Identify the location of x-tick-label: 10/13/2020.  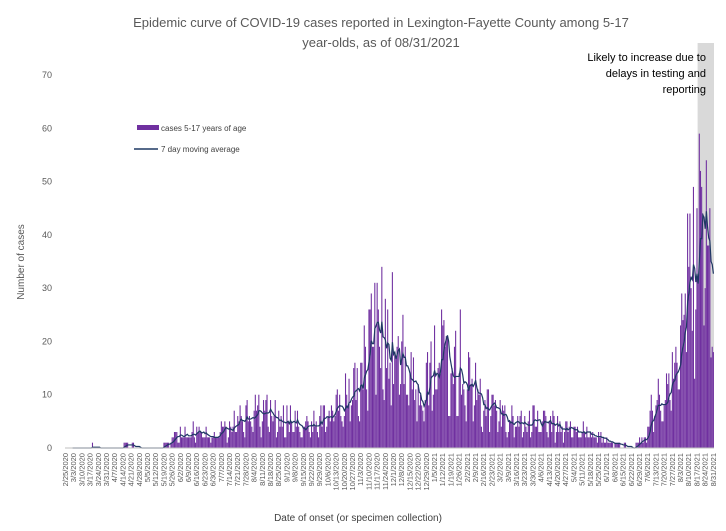
(336, 472).